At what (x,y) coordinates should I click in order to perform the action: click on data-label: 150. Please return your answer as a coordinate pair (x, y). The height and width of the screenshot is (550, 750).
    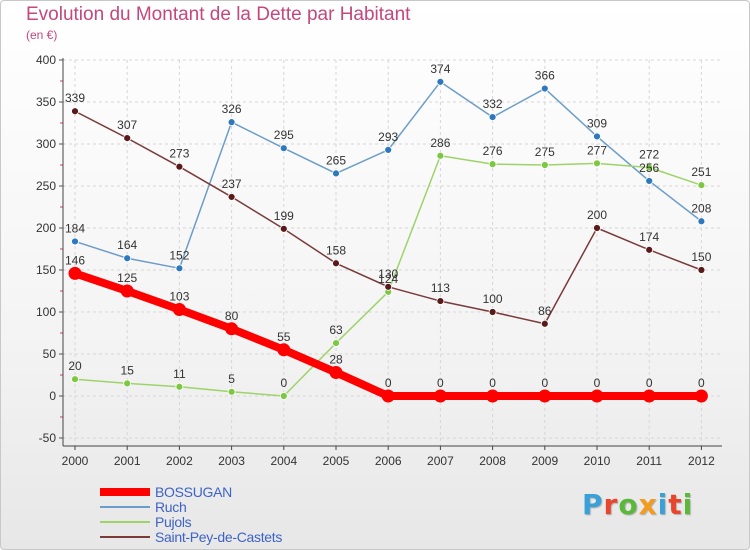
    Looking at the image, I should click on (701, 257).